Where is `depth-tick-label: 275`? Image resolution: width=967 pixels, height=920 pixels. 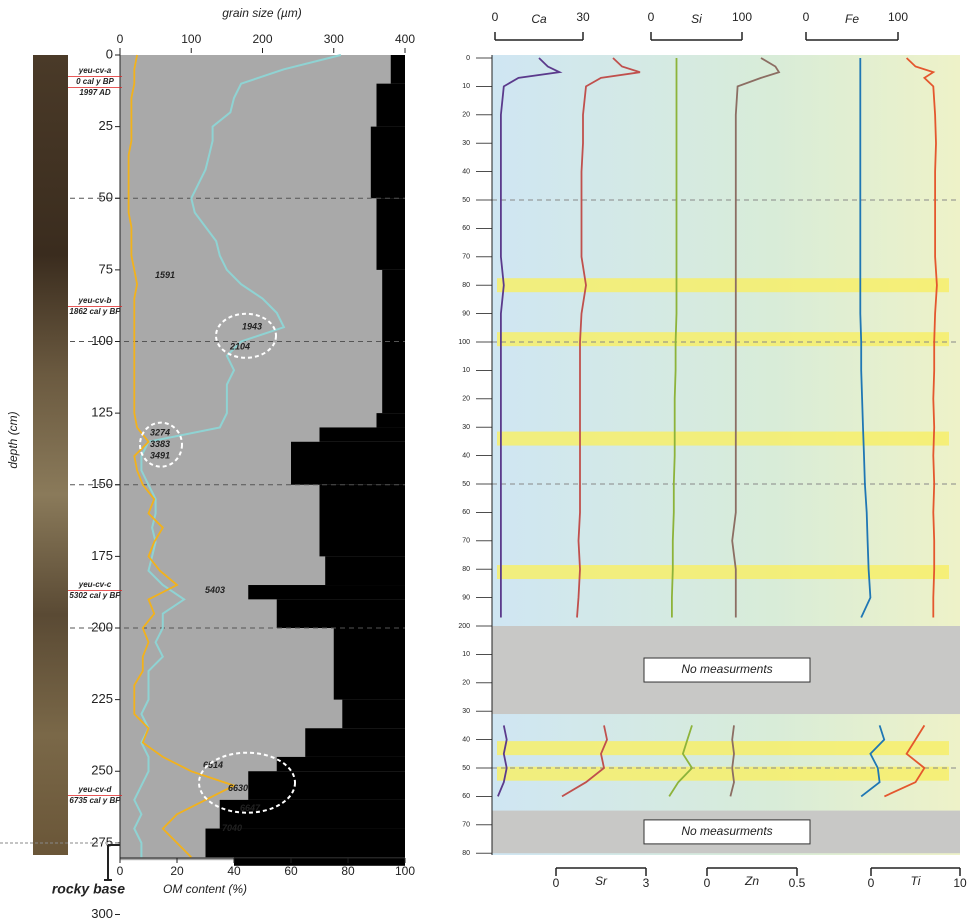 depth-tick-label: 275 is located at coordinates (102, 841).